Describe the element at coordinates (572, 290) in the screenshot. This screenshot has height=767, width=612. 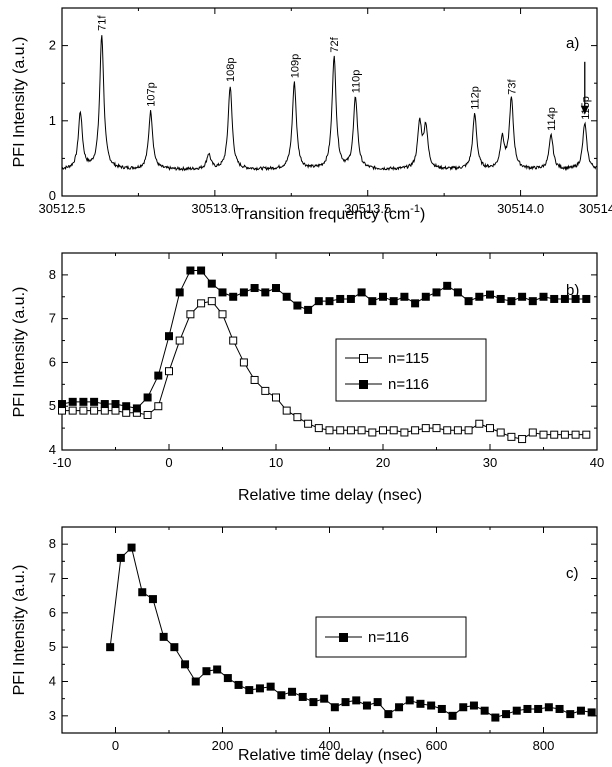
I see `panel-b-label: b)` at that location.